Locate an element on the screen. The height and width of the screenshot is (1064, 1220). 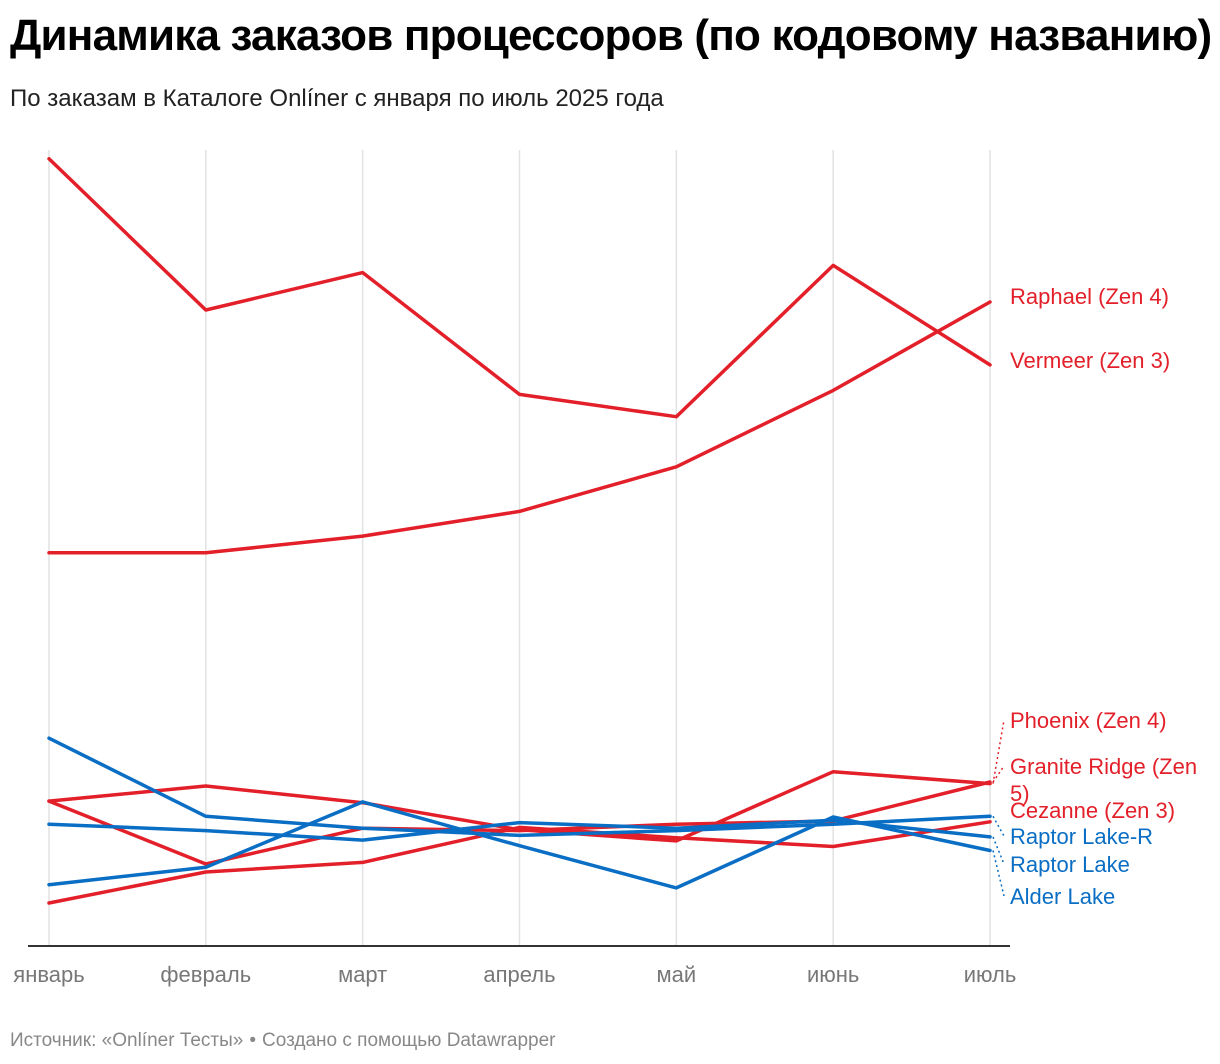
series-label-phoenix-zen-4: Phoenix (Zen 4) is located at coordinates (1088, 720).